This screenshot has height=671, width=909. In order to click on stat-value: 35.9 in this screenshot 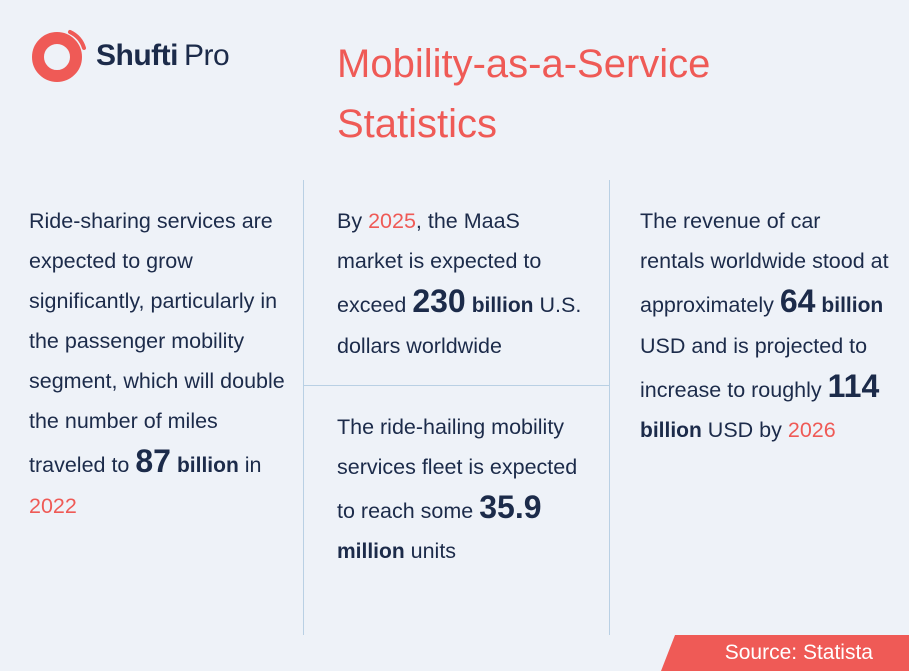, I will do `click(510, 507)`.